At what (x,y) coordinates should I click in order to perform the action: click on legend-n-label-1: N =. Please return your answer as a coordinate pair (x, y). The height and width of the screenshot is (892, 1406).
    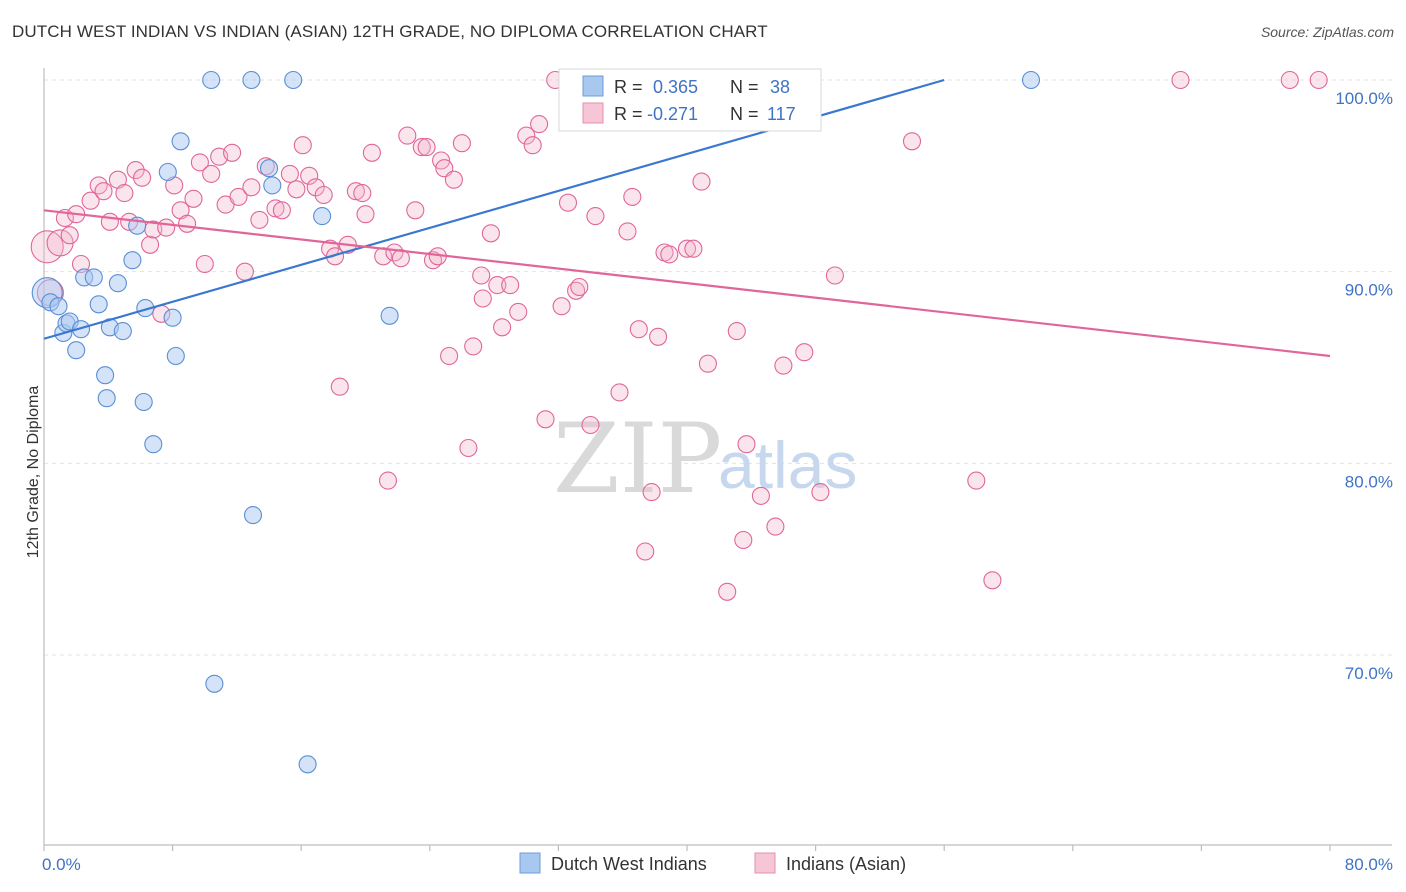
    Looking at the image, I should click on (744, 87).